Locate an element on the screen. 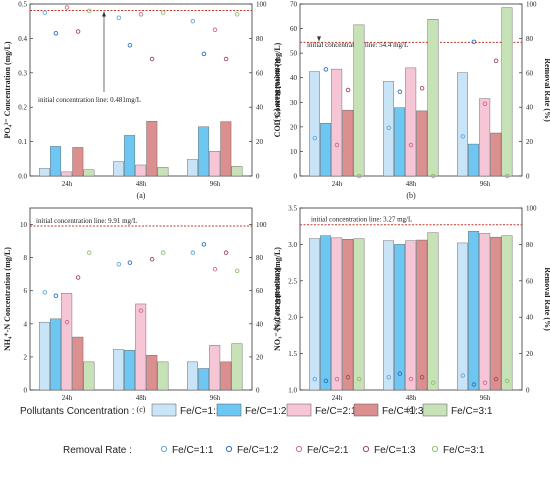 The height and width of the screenshot is (477, 550). y-axis-label-left: PO₄³⁻ Concentration (mg/L) is located at coordinates (7, 89).